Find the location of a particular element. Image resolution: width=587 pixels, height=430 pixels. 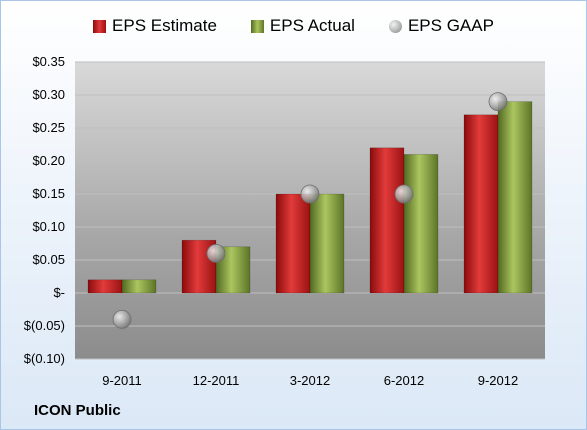

y-tick-label: $0.10 is located at coordinates (48, 226).